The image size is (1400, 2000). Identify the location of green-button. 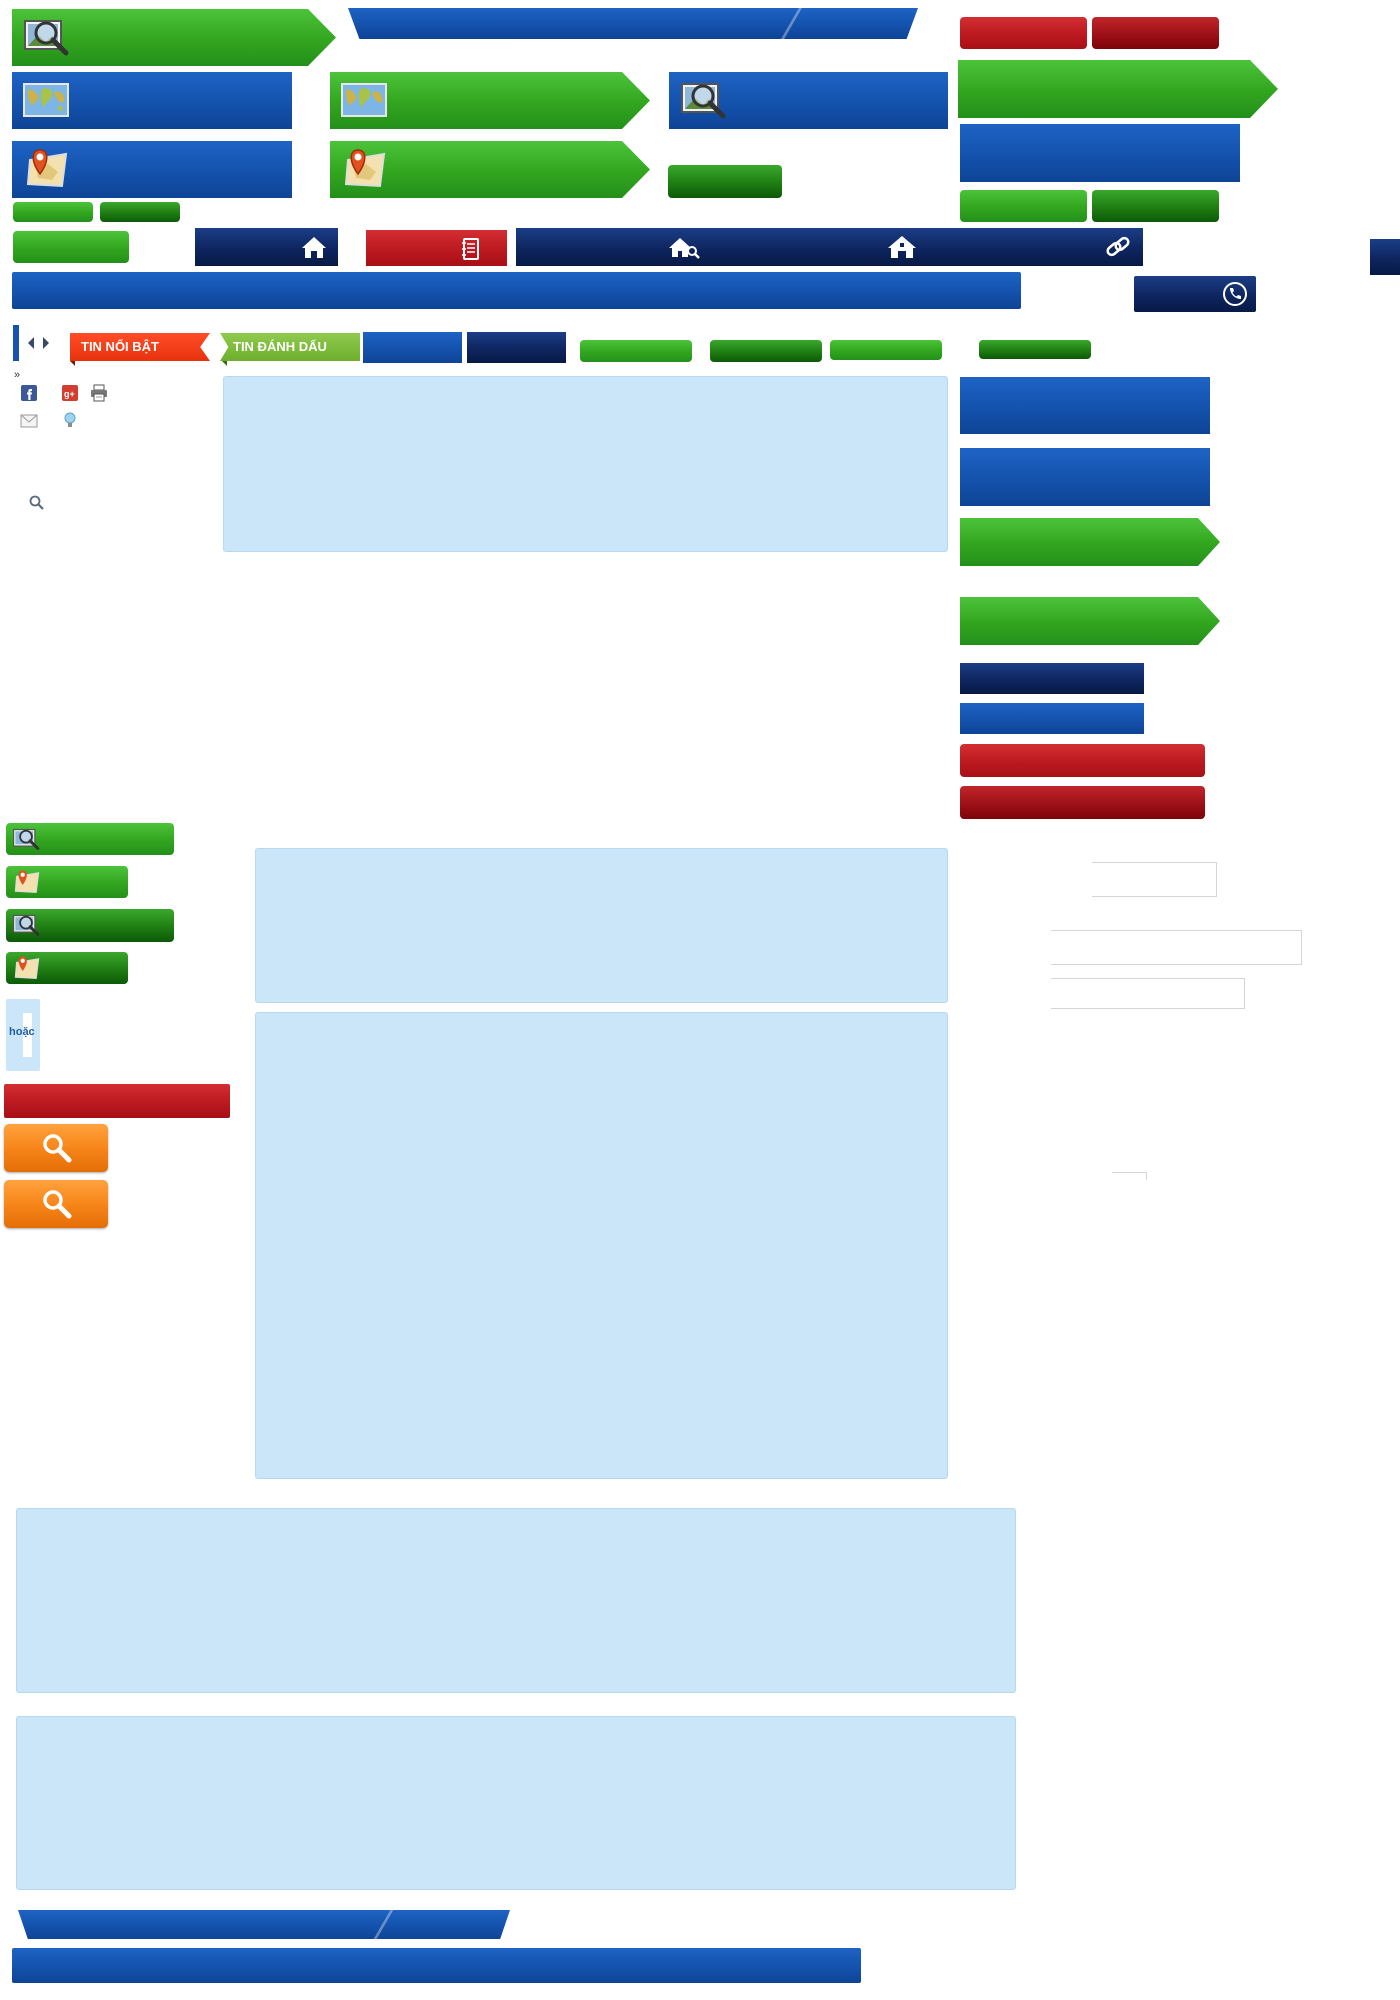
(1023, 206).